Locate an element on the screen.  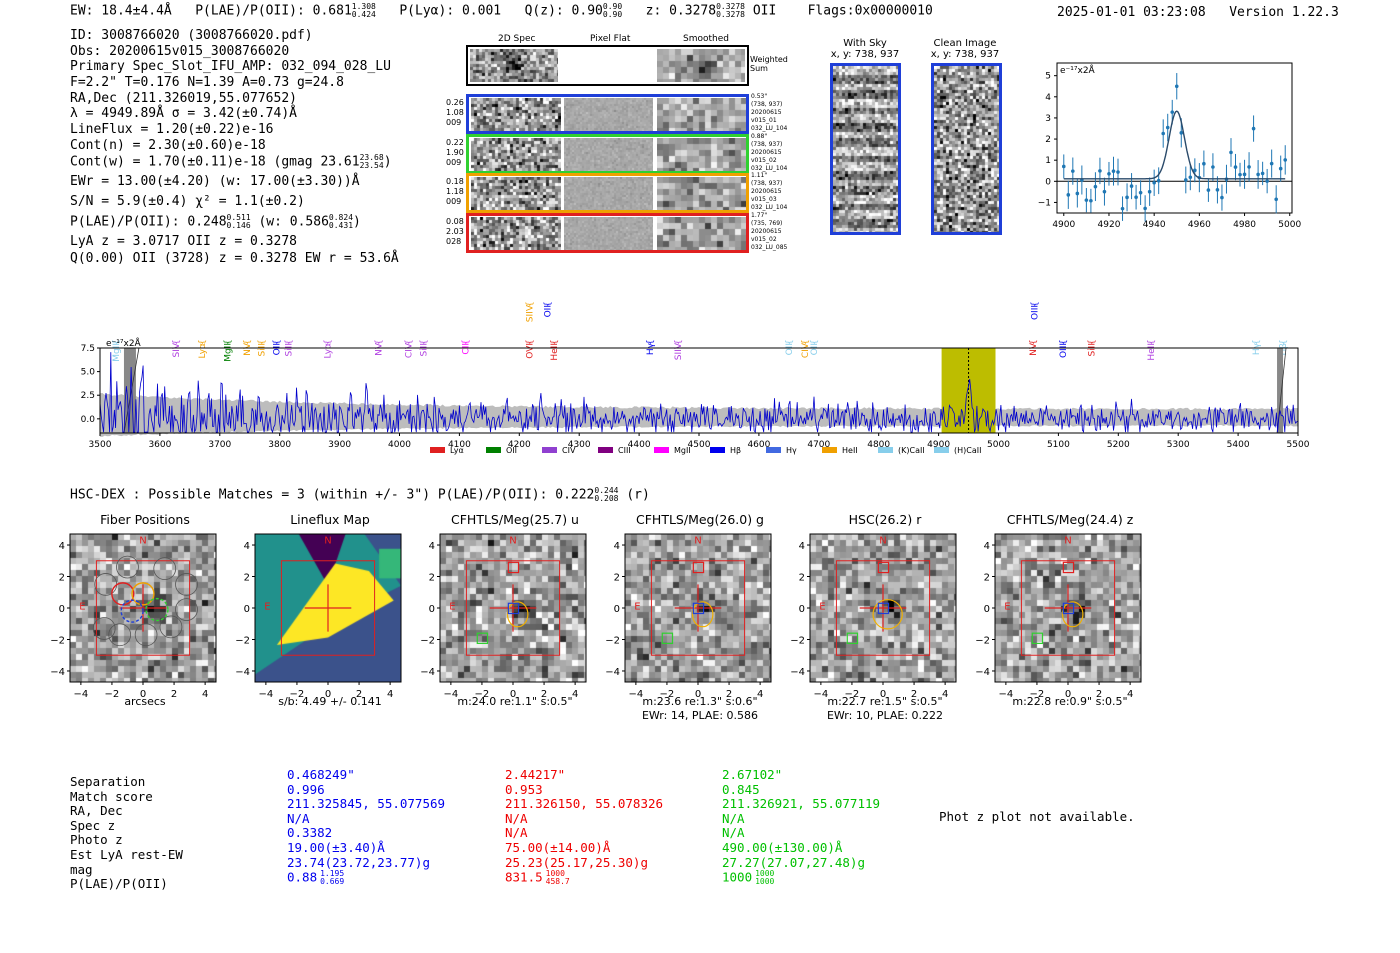
fiber-circle is located at coordinates (186, 584).